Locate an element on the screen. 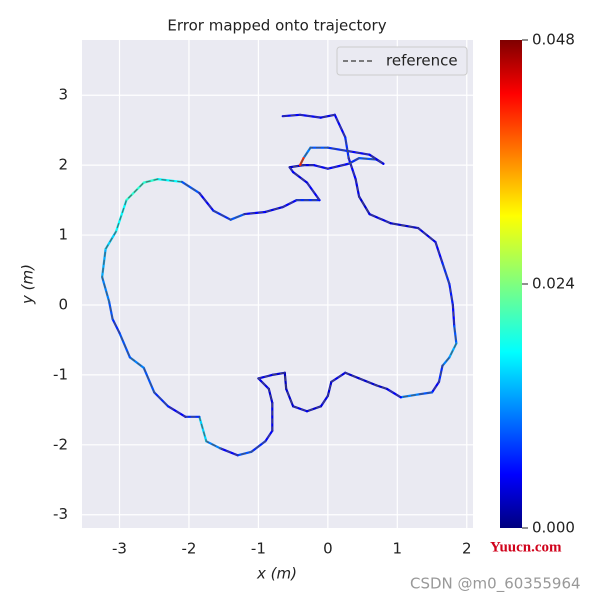 The width and height of the screenshot is (600, 602). y-tick-label: 3 is located at coordinates (63, 95).